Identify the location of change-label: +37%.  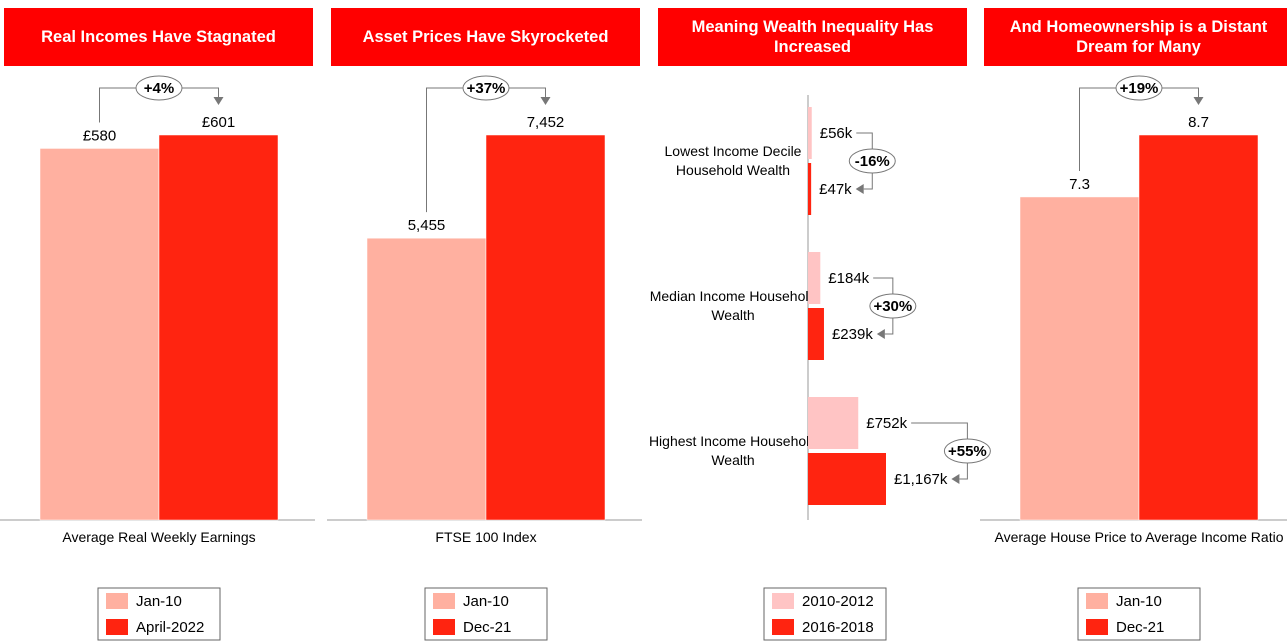
(486, 88).